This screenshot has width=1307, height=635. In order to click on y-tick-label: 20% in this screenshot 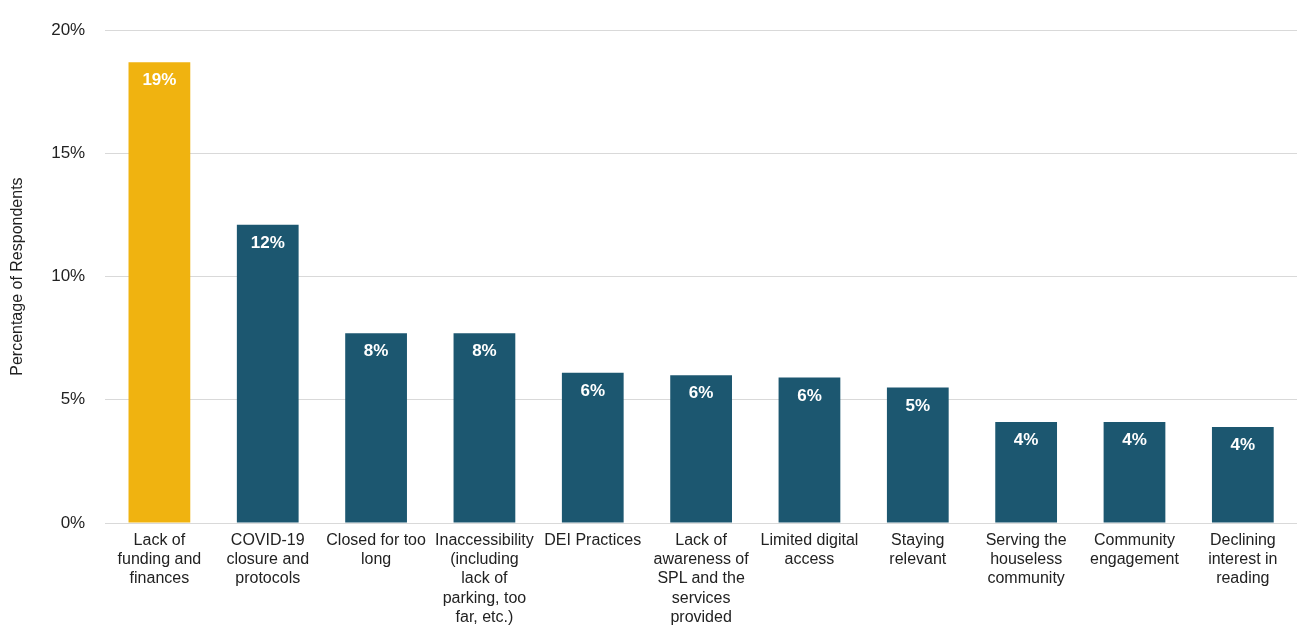, I will do `click(68, 29)`.